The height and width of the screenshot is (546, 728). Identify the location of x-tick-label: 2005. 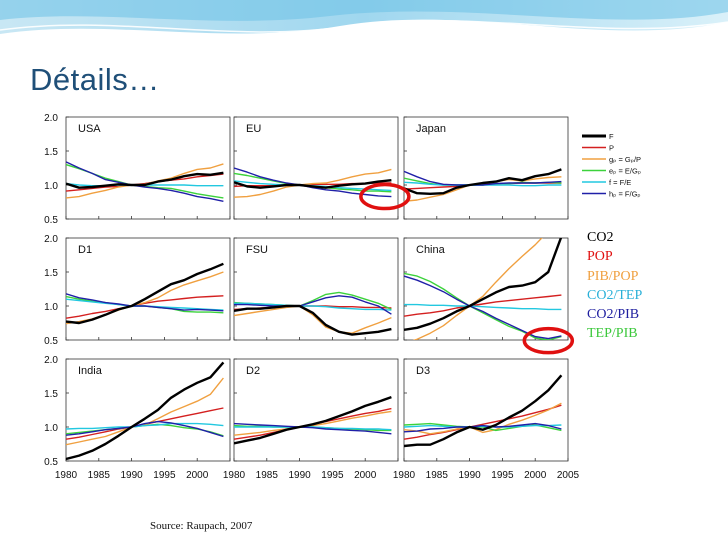
(568, 475).